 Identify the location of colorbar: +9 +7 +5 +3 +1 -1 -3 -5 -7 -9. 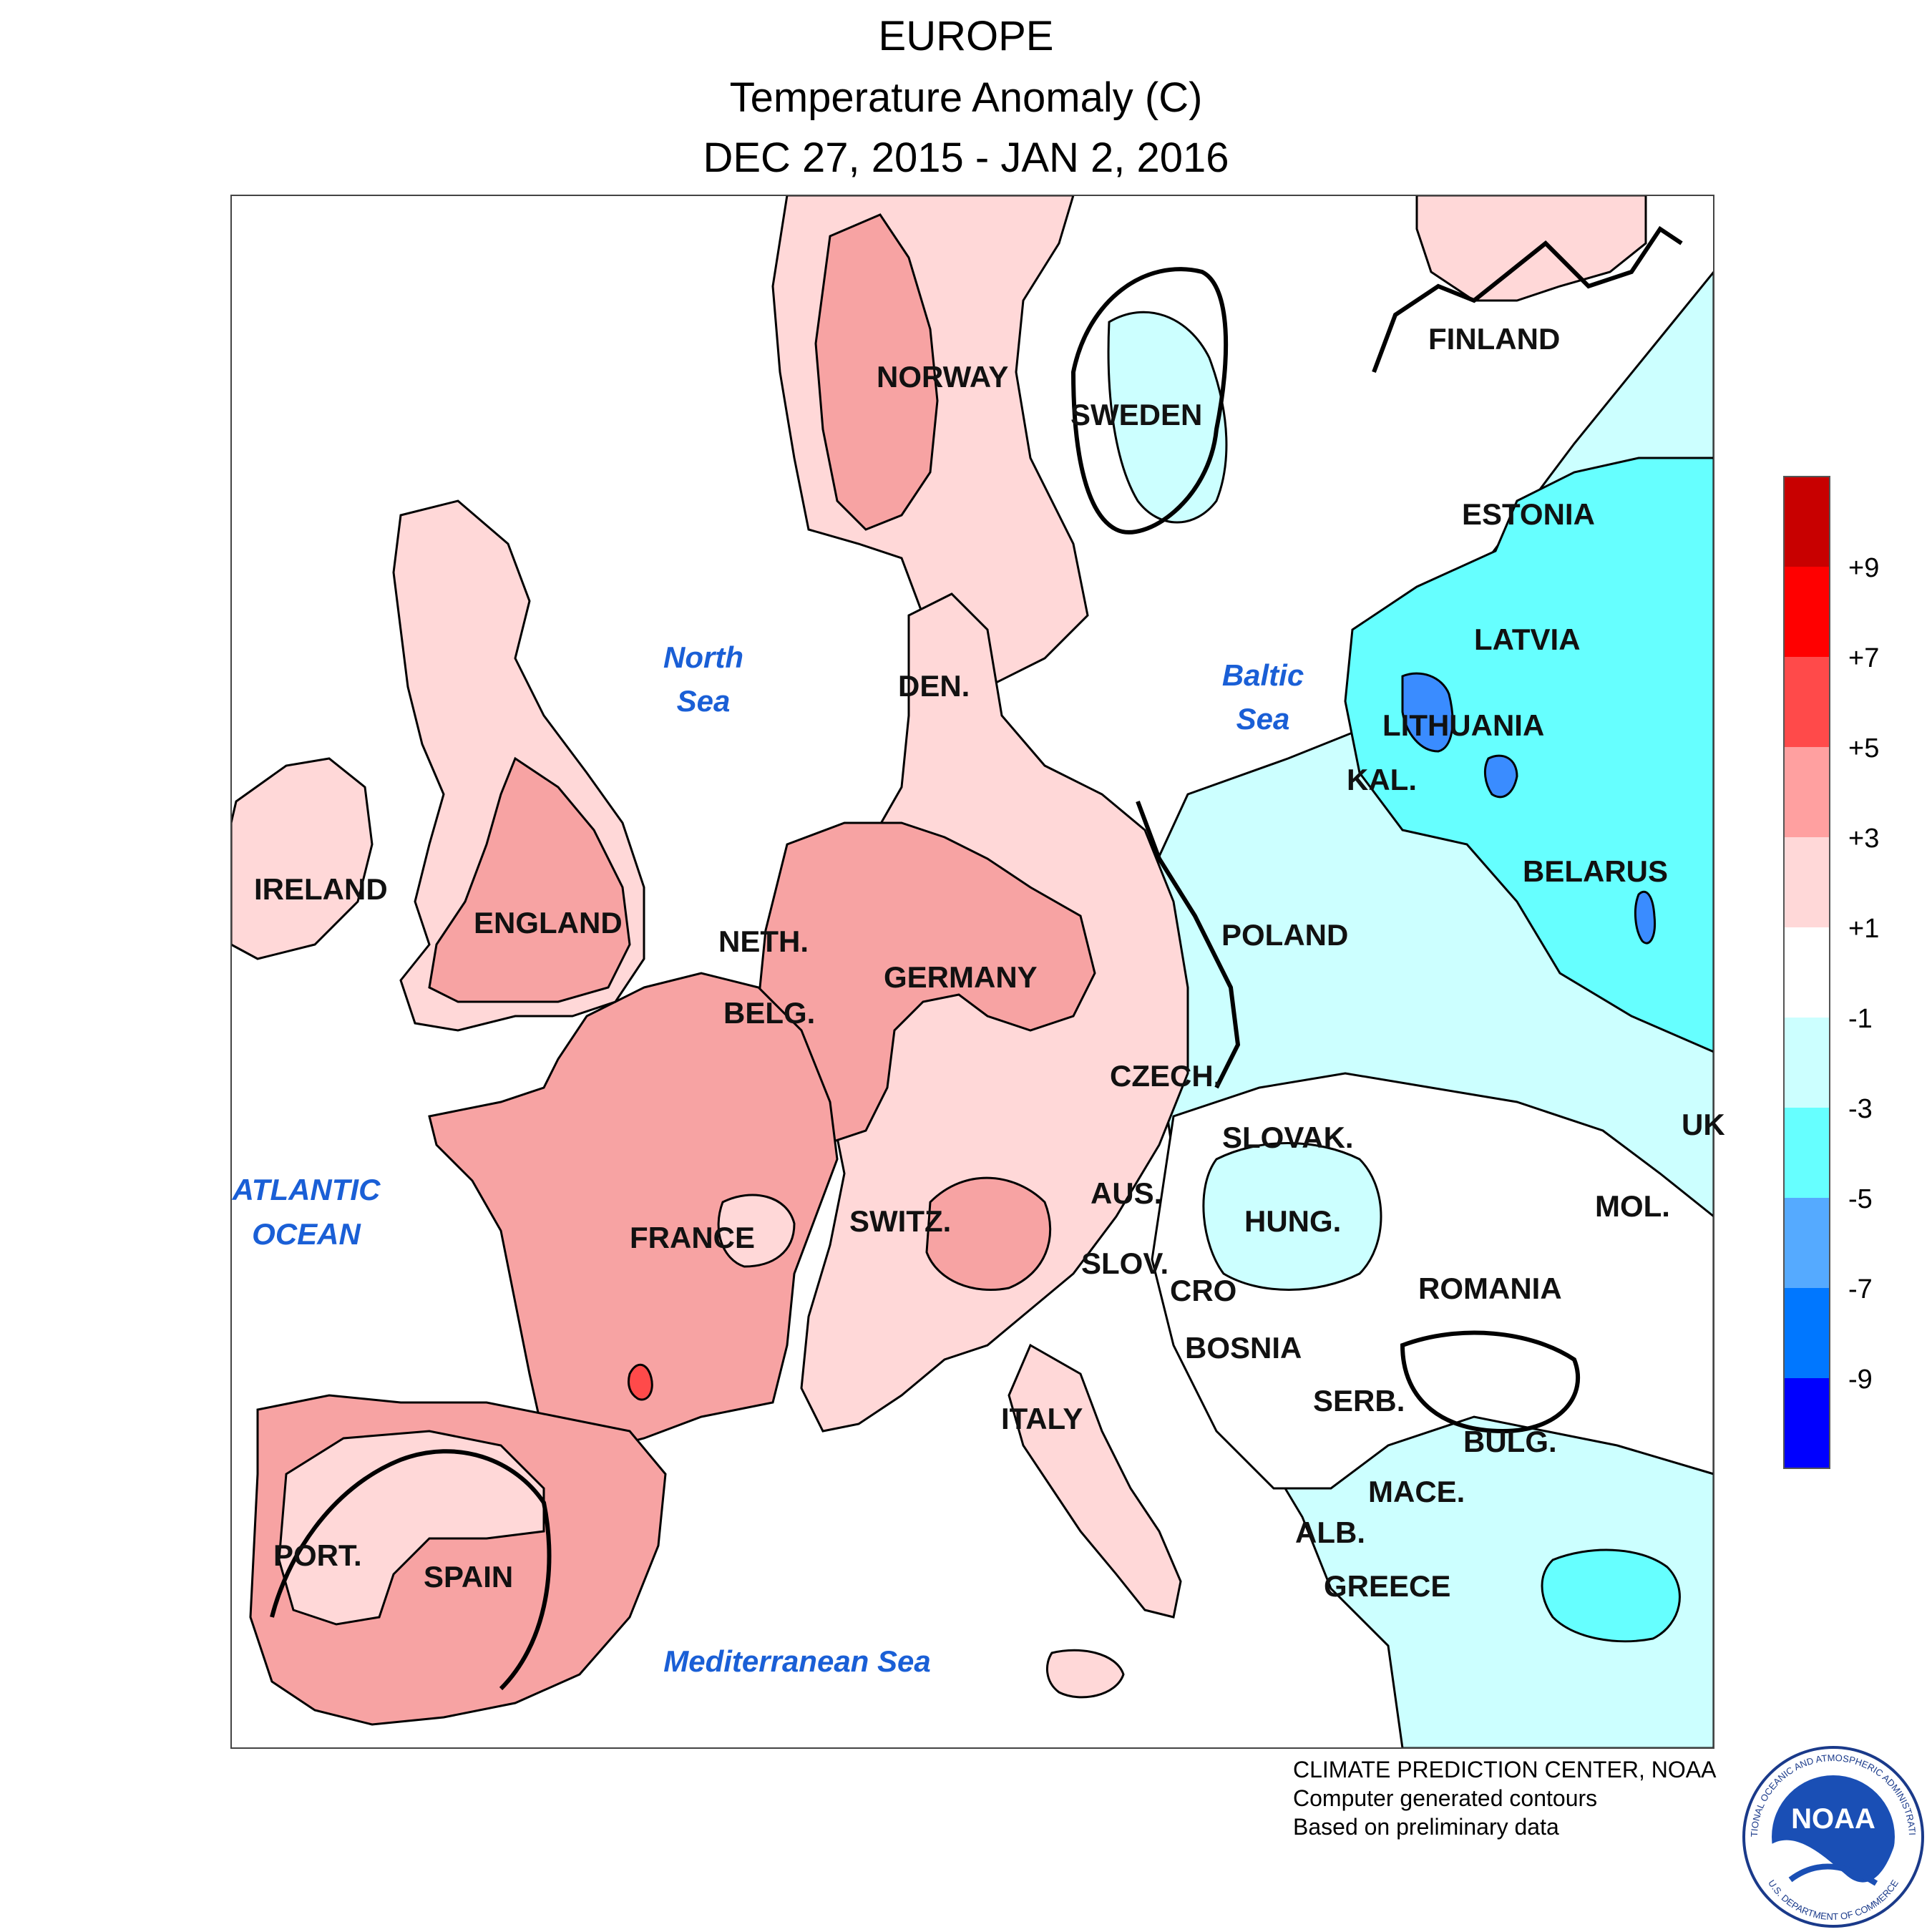
(1831, 972).